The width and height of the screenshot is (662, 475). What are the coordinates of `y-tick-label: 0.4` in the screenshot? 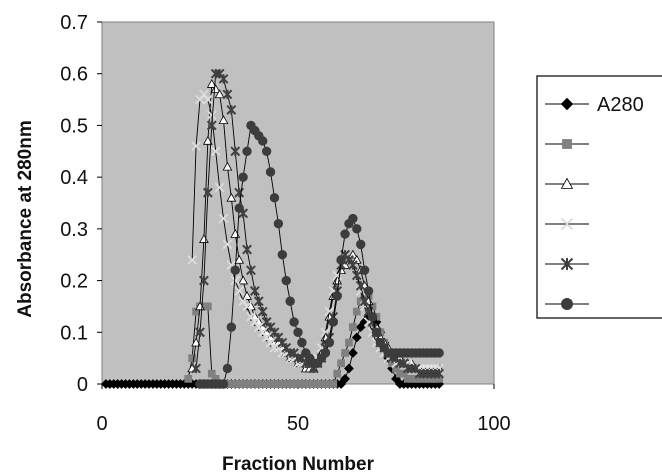 It's located at (74, 178).